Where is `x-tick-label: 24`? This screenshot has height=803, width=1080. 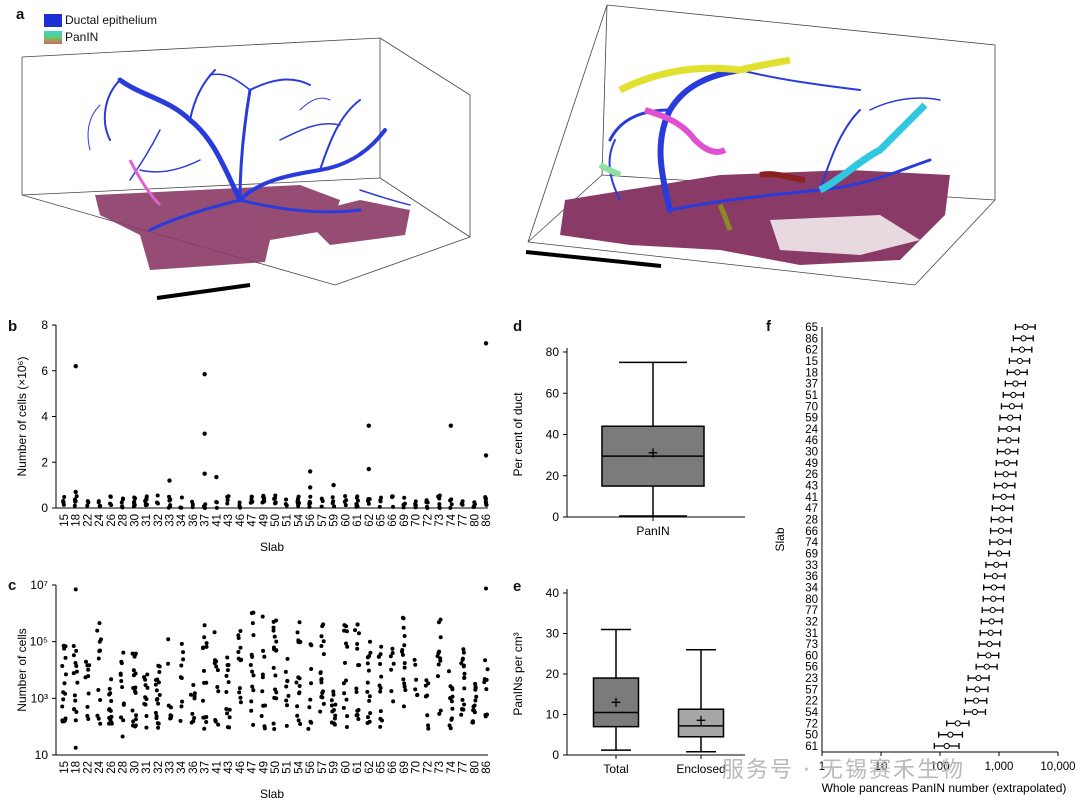 x-tick-label: 24 is located at coordinates (100, 766).